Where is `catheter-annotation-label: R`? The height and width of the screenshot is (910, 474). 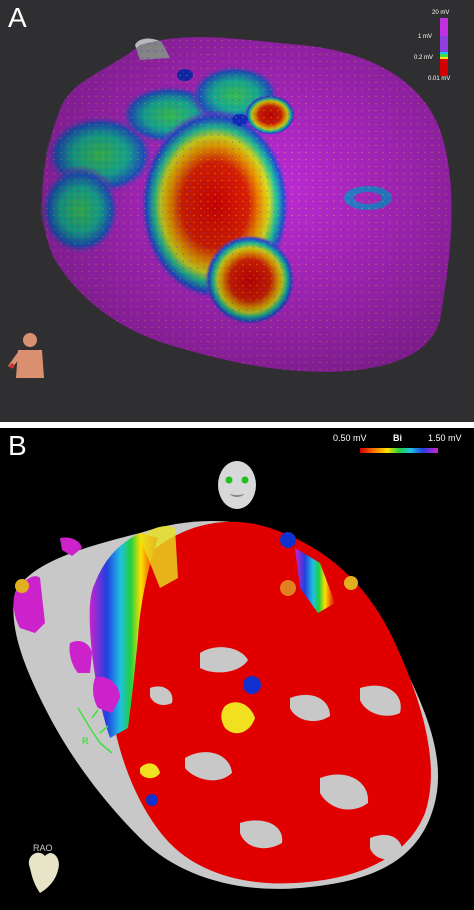
catheter-annotation-label: R is located at coordinates (85, 741).